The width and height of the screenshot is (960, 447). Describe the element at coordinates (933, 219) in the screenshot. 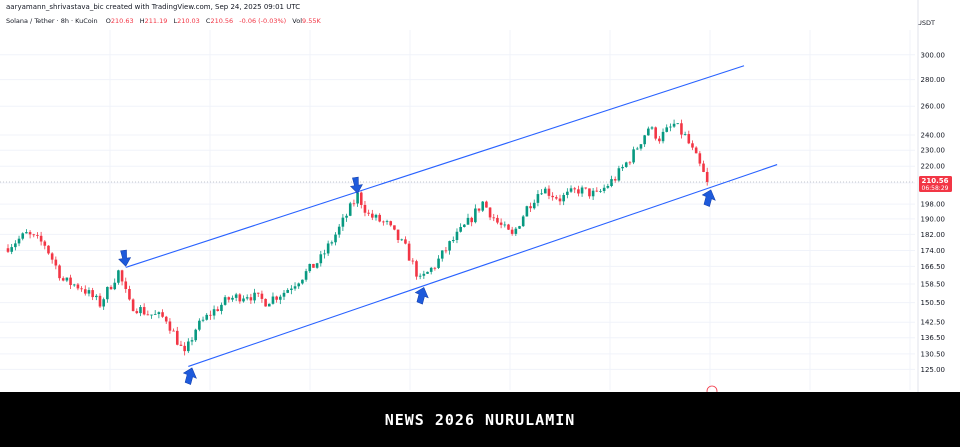

I see `y-tick-label: 190.00` at that location.